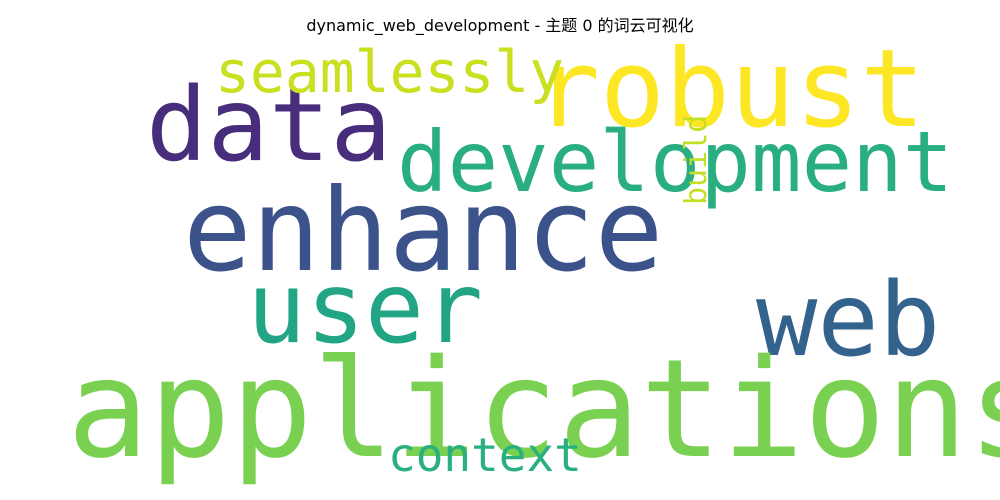 Image resolution: width=1000 pixels, height=500 pixels. What do you see at coordinates (423, 230) in the screenshot?
I see `word-enhance: enhance` at bounding box center [423, 230].